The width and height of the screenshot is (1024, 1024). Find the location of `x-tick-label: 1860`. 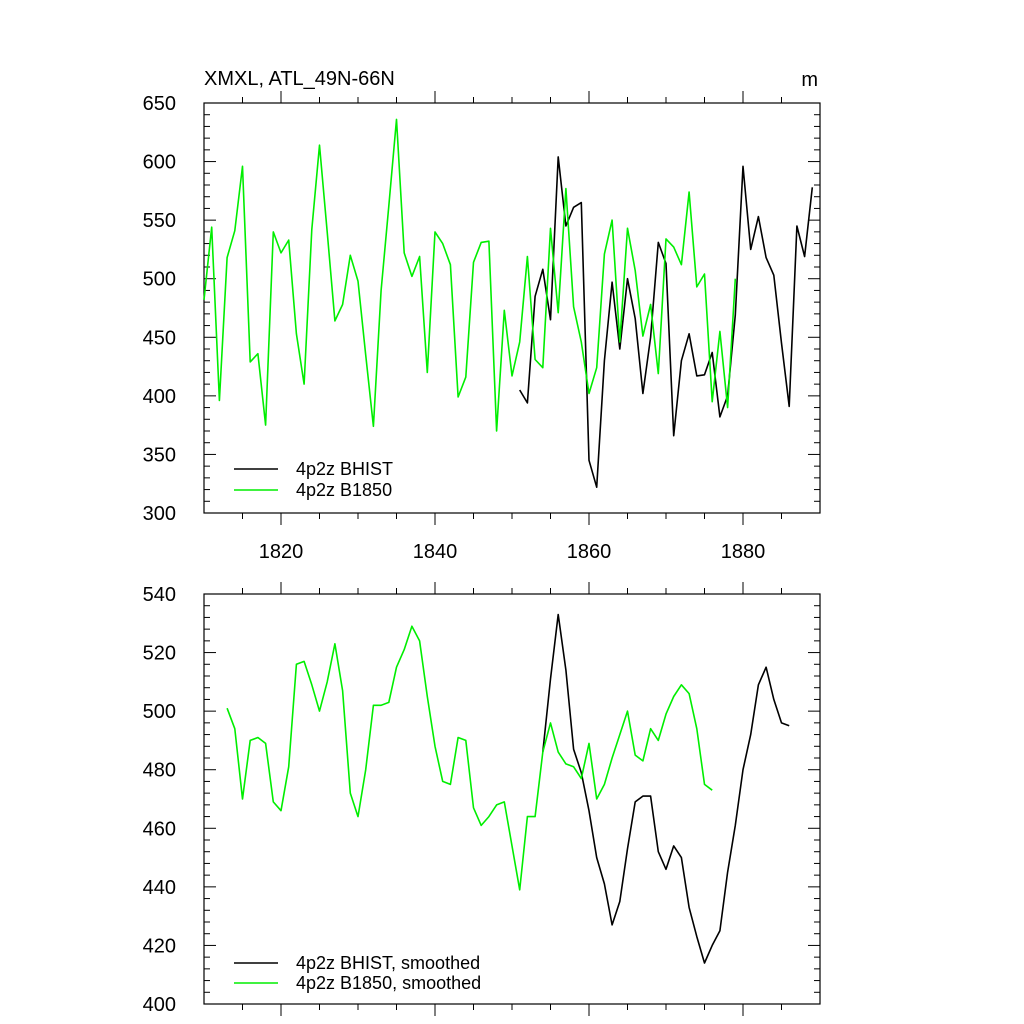

x-tick-label: 1860 is located at coordinates (589, 552).